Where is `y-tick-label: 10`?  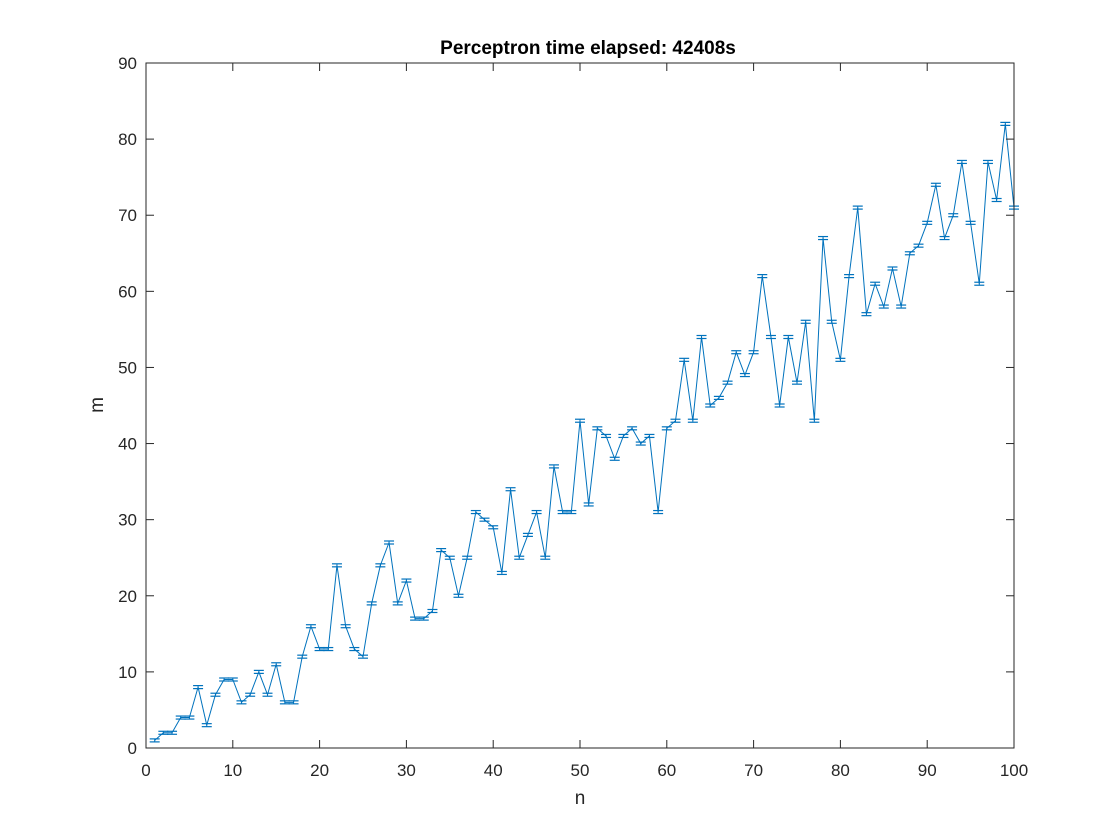
y-tick-label: 10 is located at coordinates (127, 672).